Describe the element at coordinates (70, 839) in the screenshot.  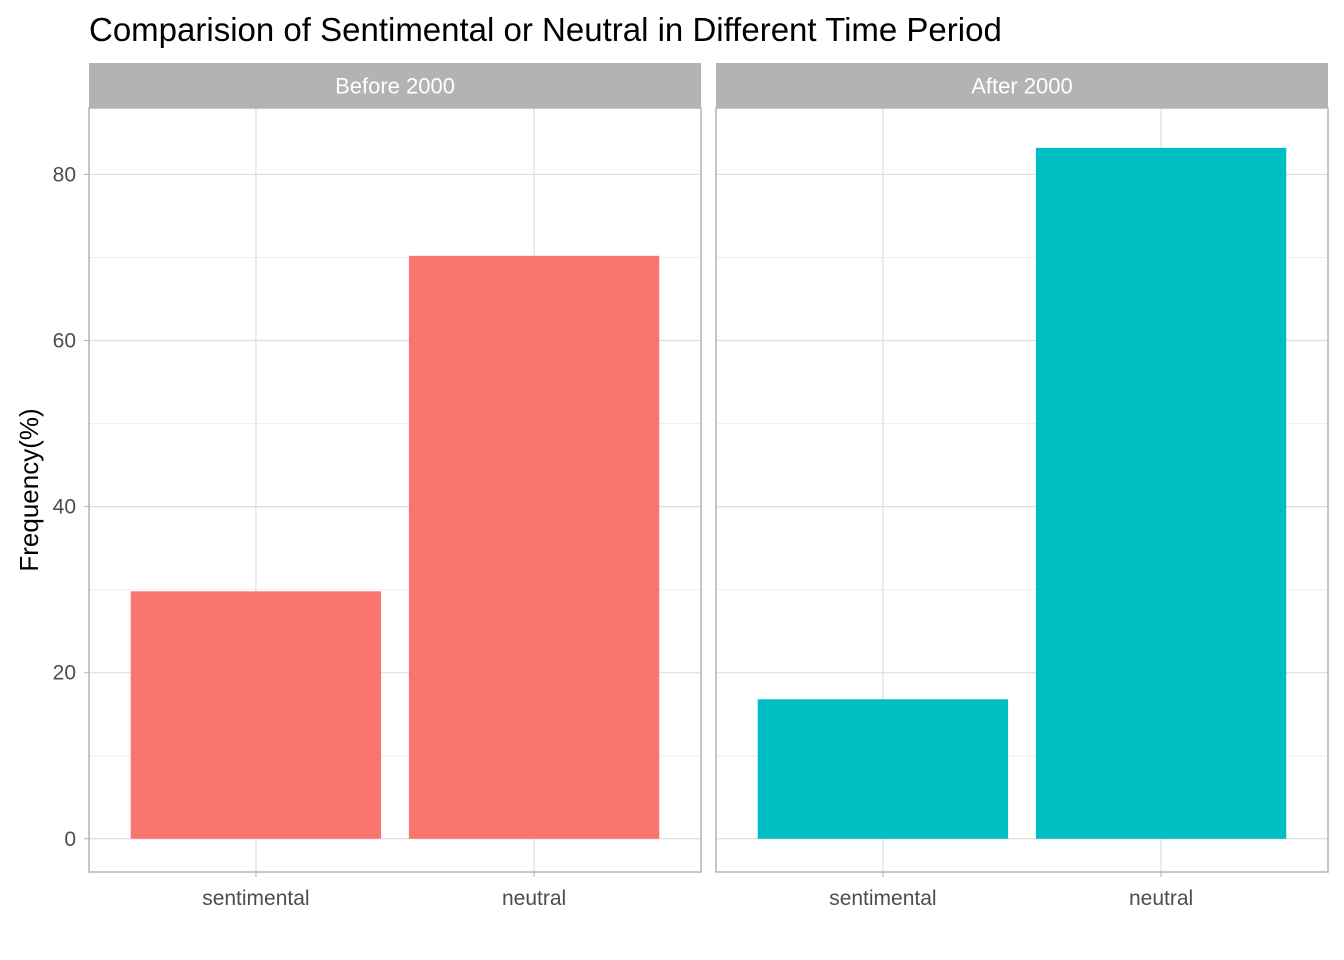
I see `y-tick-label: 0` at that location.